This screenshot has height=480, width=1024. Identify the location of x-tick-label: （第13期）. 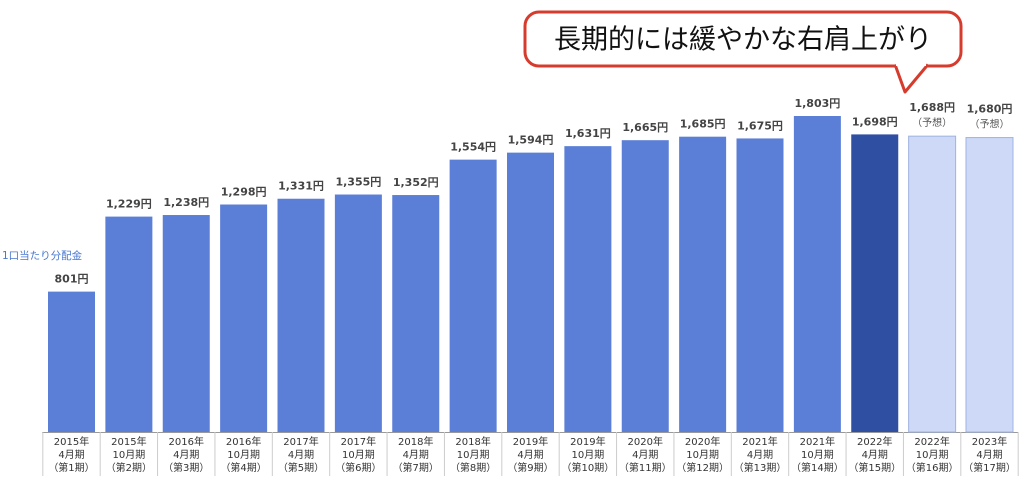
(760, 467).